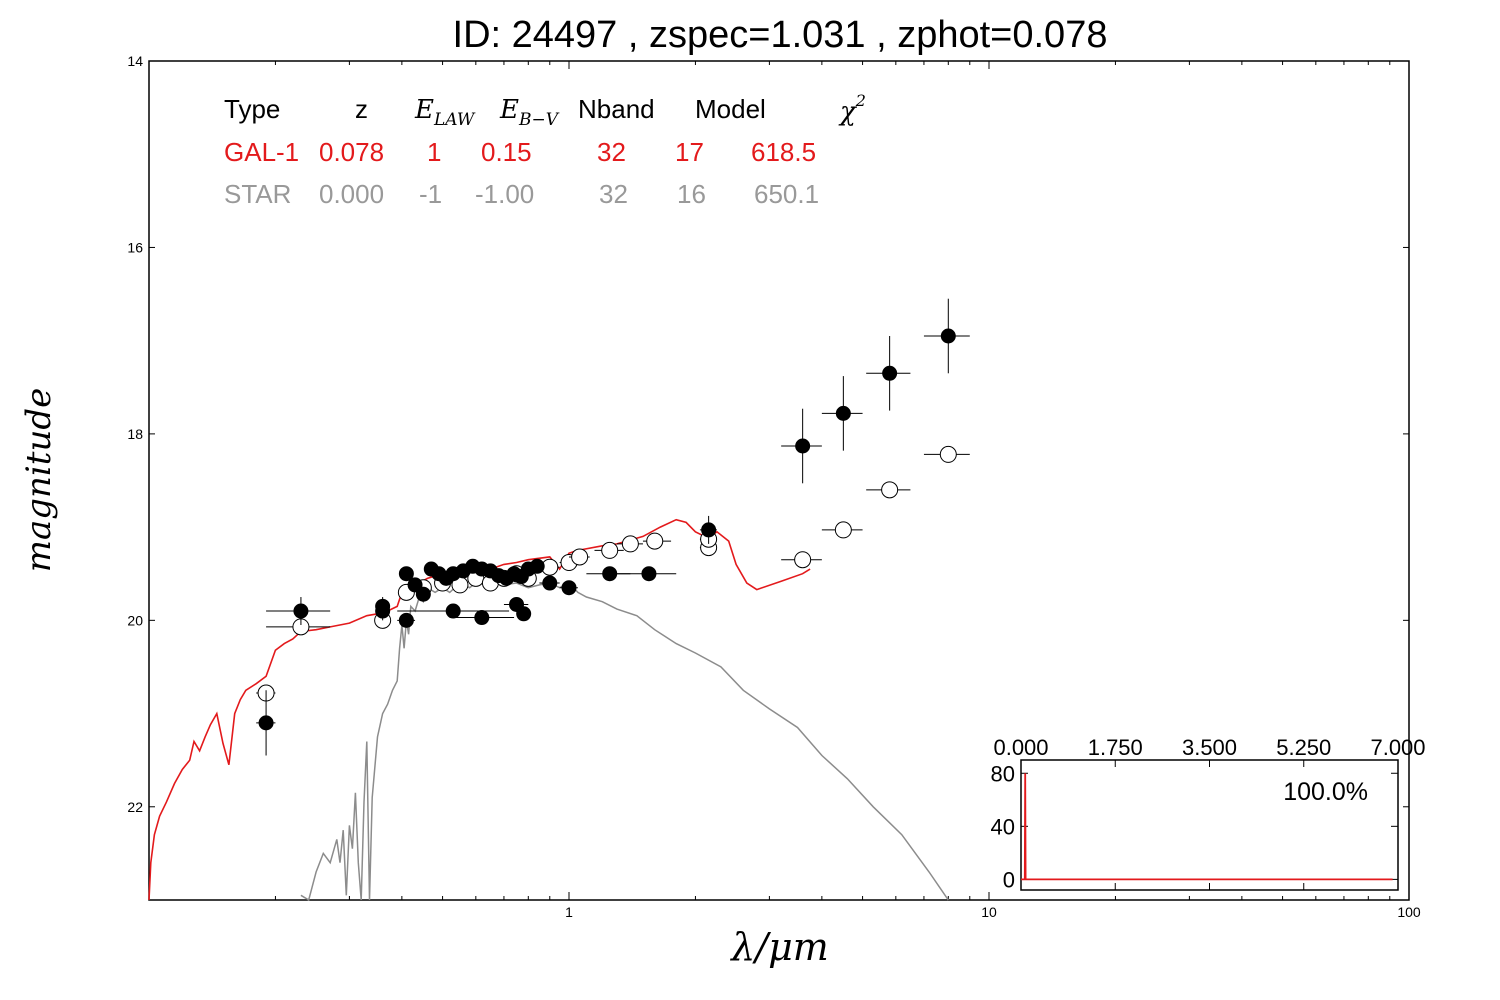 This screenshot has width=1500, height=1000. What do you see at coordinates (261, 152) in the screenshot?
I see `row-galaxy-type: GAL-1` at bounding box center [261, 152].